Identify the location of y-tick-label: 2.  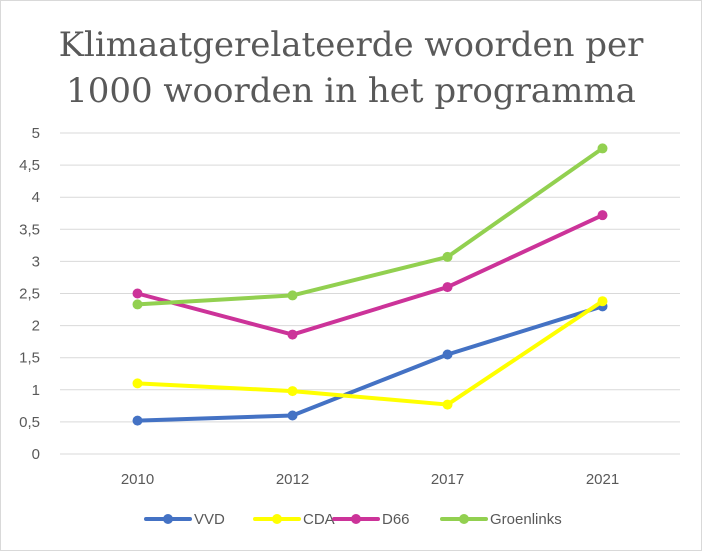
(36, 326).